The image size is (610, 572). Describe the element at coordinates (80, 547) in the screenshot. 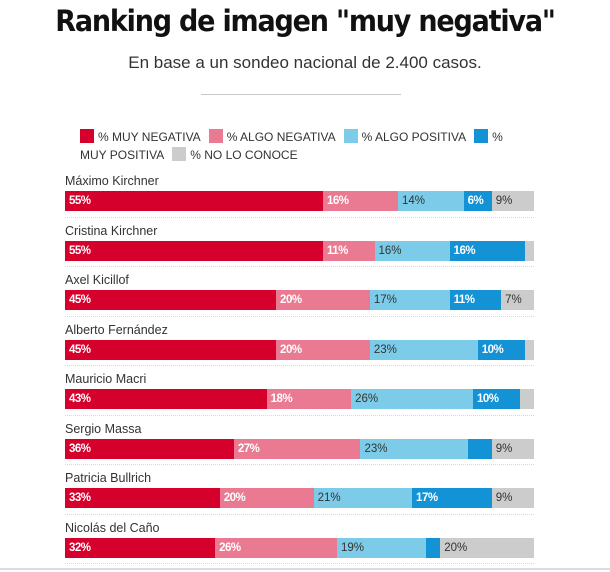

I see `data-label: 32%` at that location.